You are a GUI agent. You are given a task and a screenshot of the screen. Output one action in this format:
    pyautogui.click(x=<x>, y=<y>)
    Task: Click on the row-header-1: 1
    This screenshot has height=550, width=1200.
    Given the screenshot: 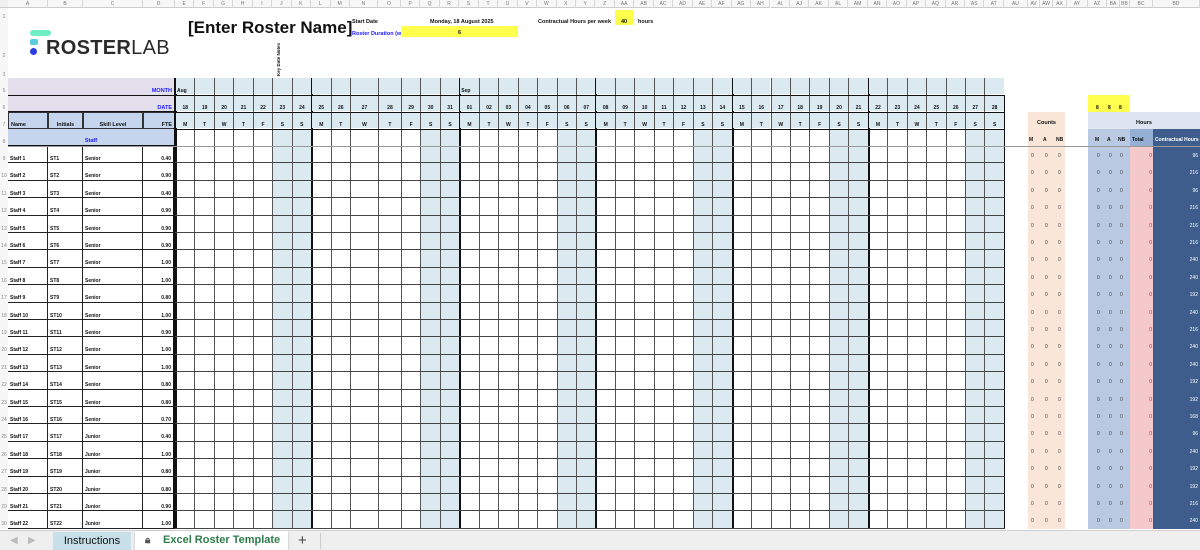 What is the action you would take?
    pyautogui.click(x=4, y=14)
    